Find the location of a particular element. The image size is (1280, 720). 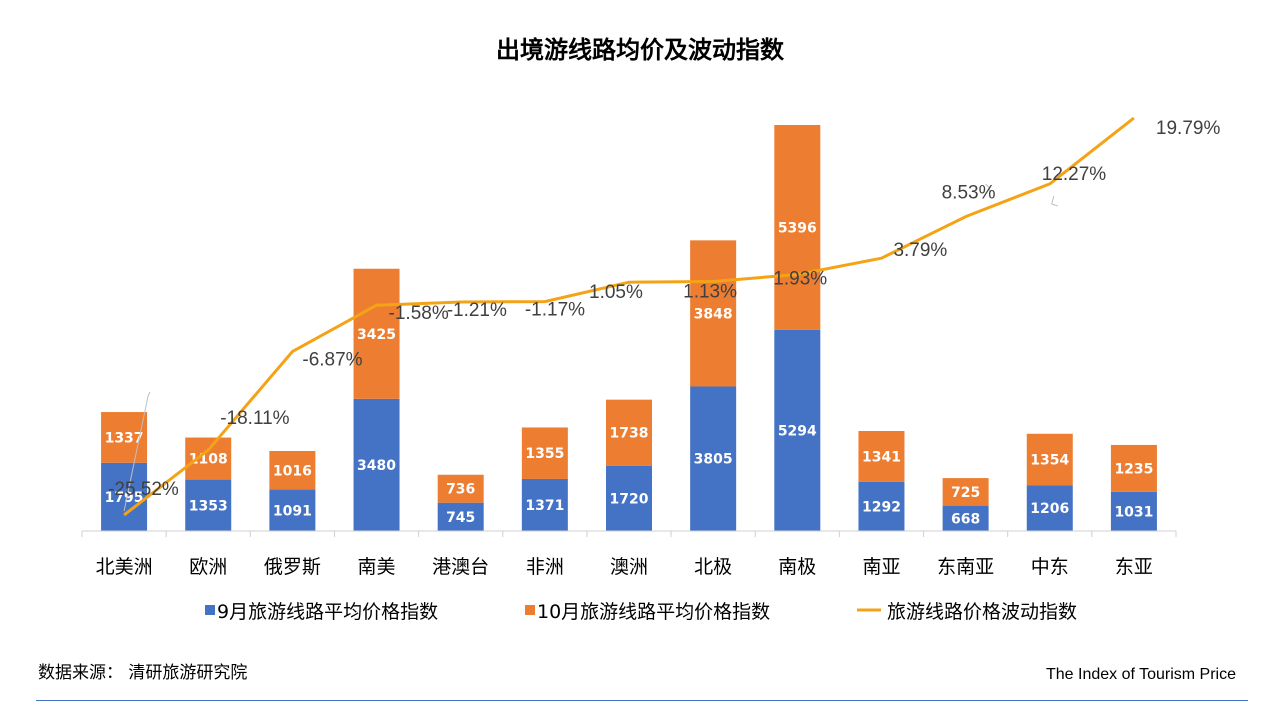

bar-sep-北极 is located at coordinates (713, 458).